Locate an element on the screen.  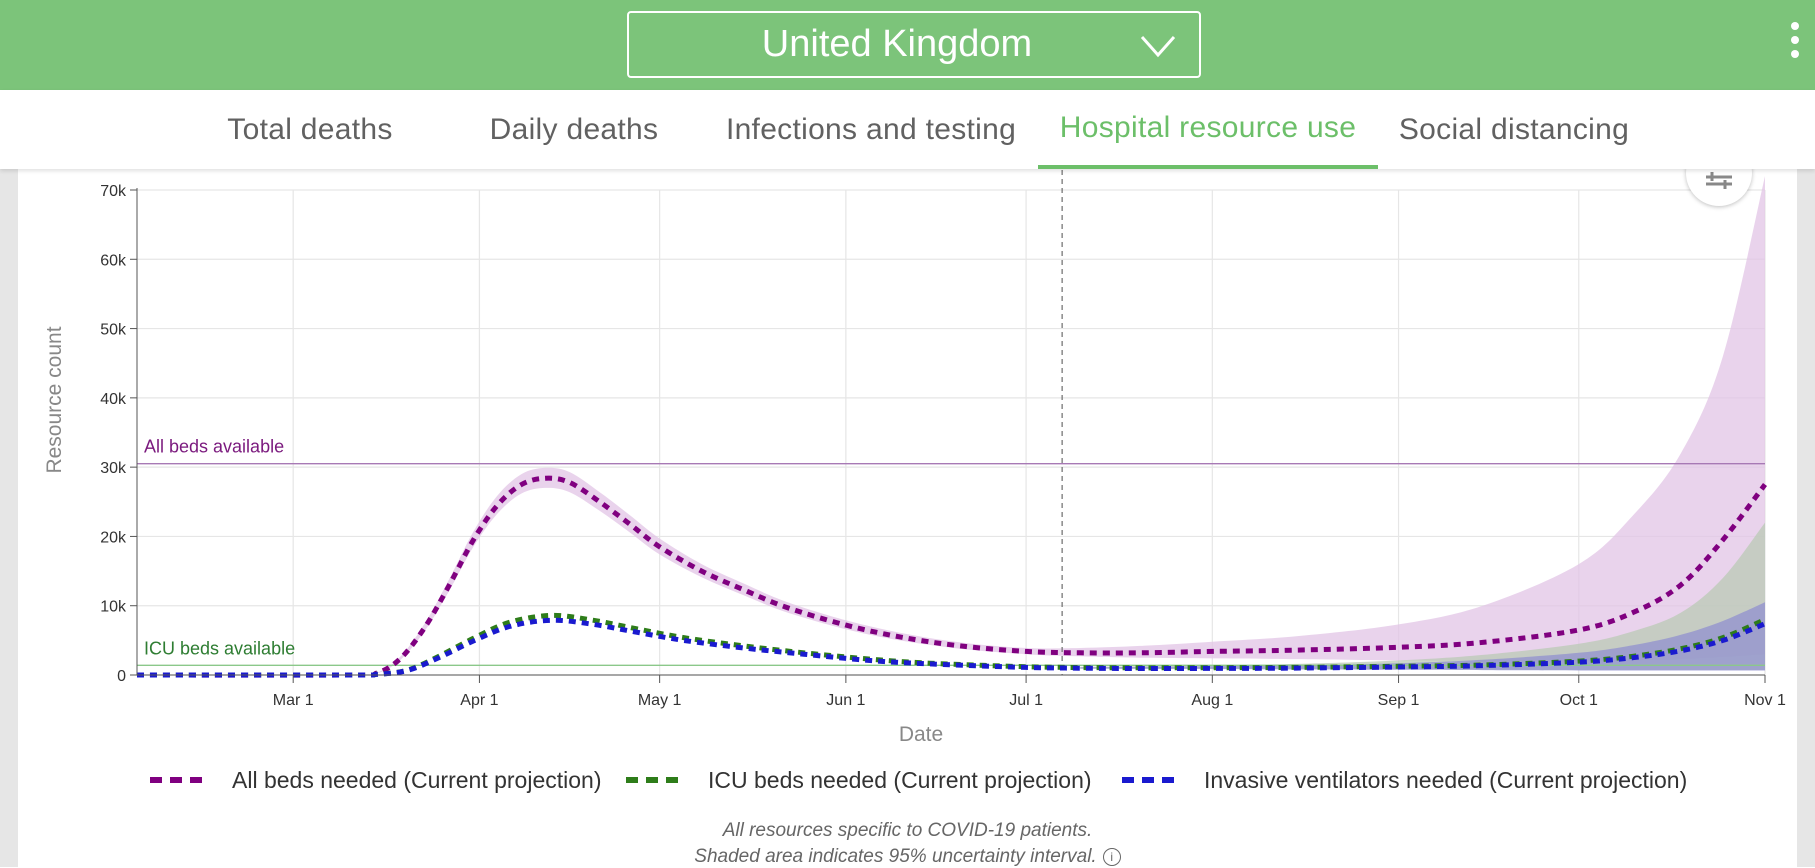
x-tick-label: Aug 1 is located at coordinates (1212, 700).